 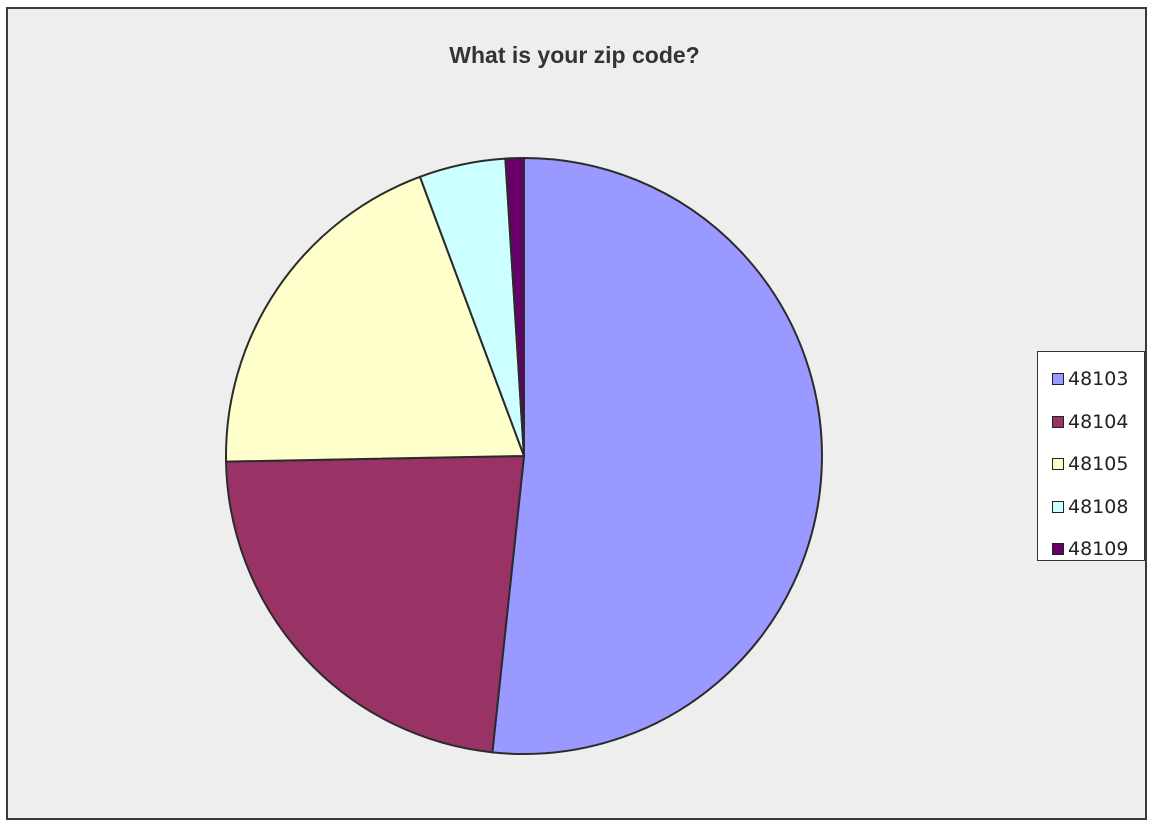 I want to click on legend-label: 48109, so click(x=1098, y=549).